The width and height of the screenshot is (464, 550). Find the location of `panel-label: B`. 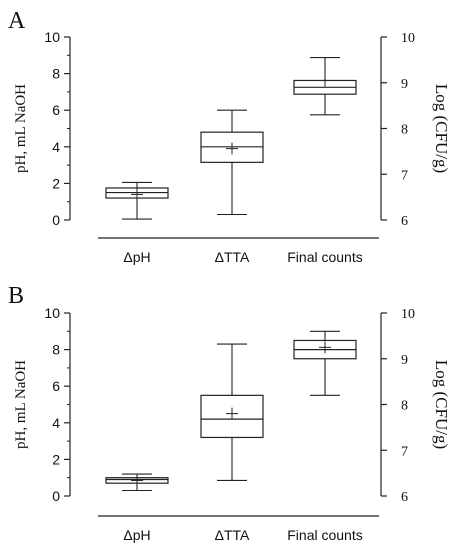

panel-label: B is located at coordinates (16, 296).